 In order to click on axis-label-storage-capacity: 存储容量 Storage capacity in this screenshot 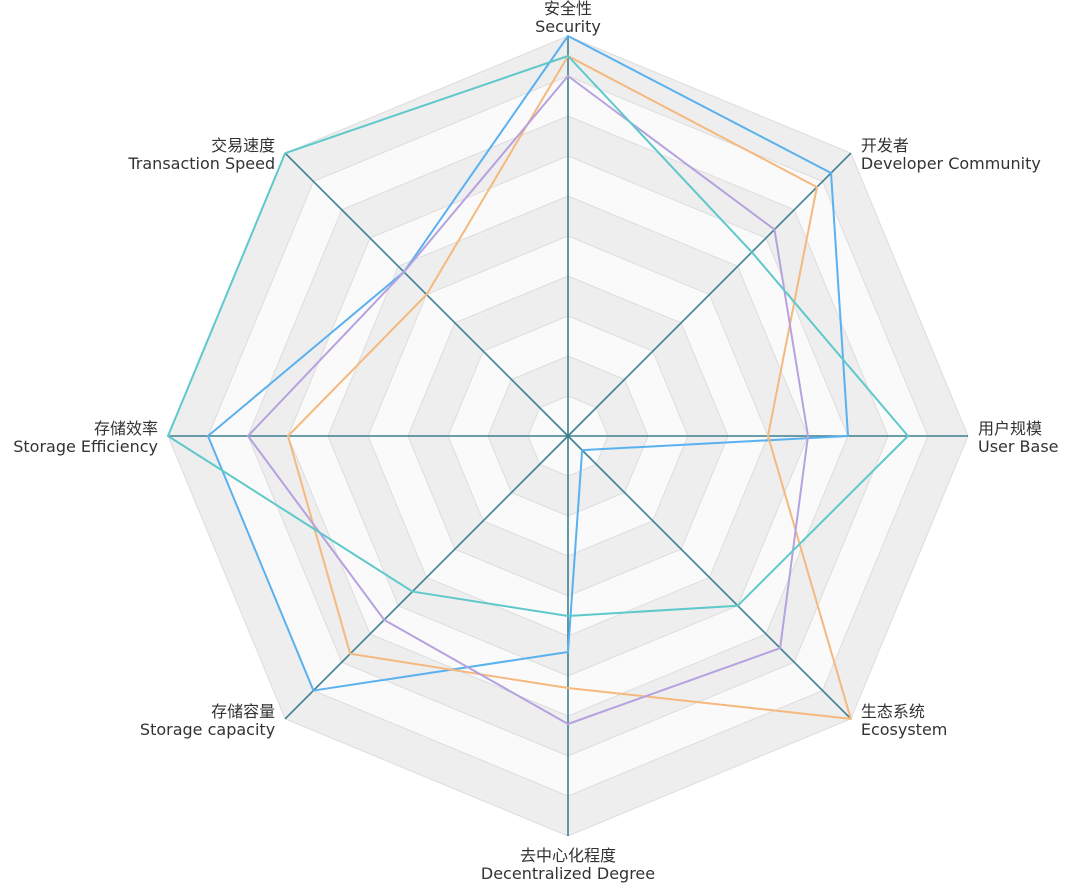, I will do `click(207, 720)`.